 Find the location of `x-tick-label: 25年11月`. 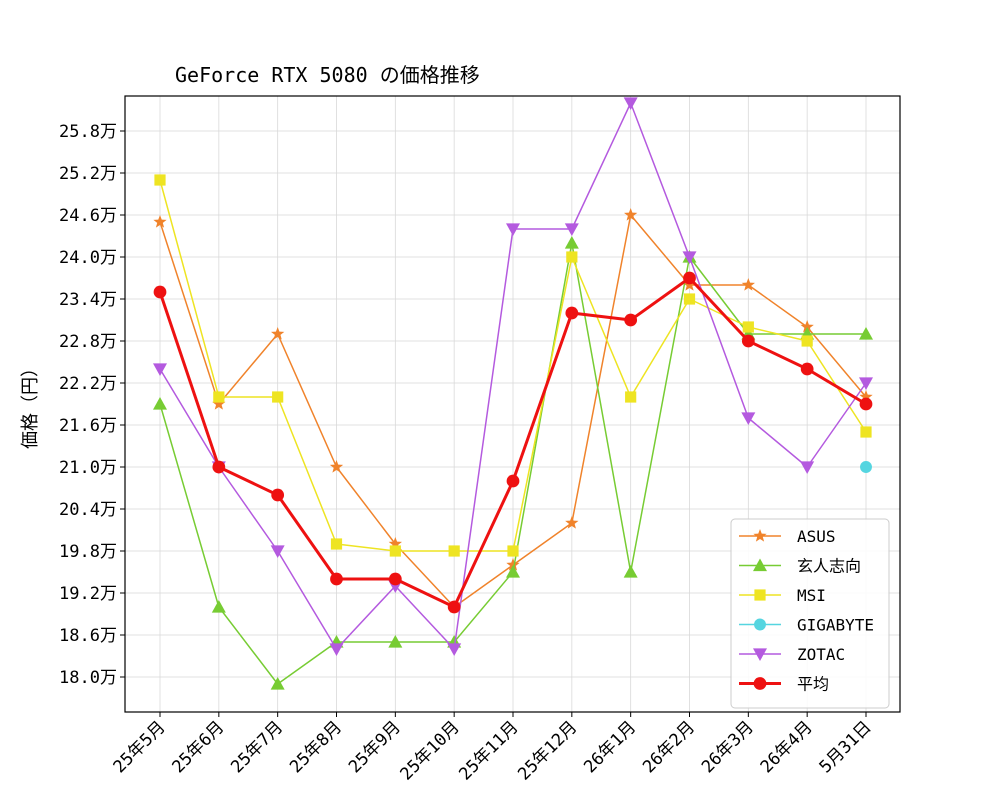

x-tick-label: 25年11月 is located at coordinates (488, 750).